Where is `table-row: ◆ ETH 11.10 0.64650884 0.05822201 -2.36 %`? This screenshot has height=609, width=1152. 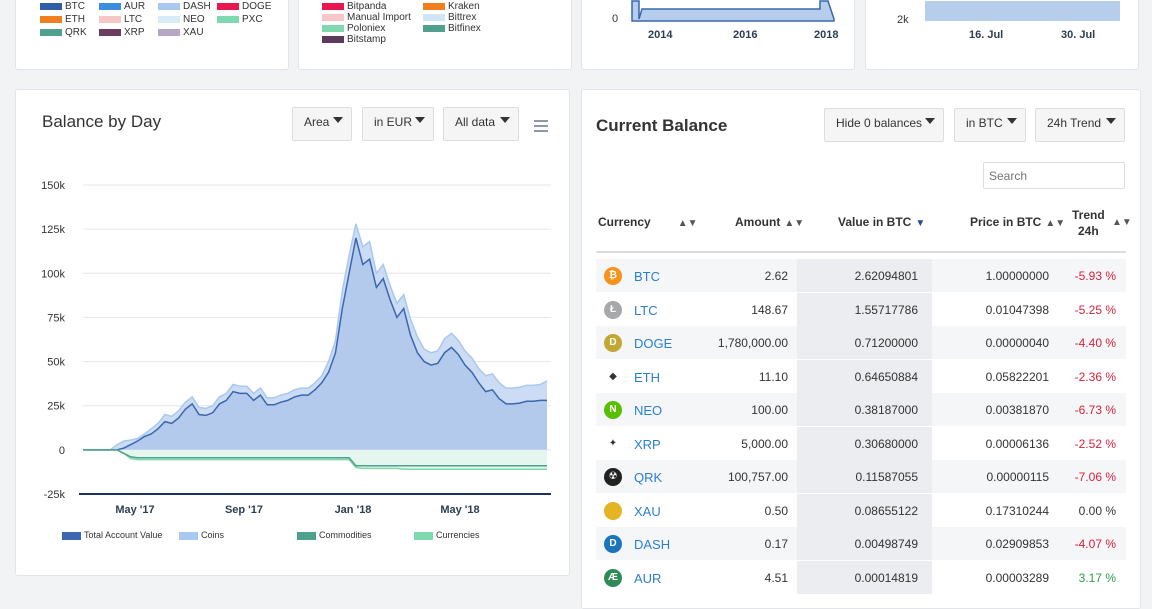
table-row: ◆ ETH 11.10 0.64650884 0.05822201 -2.36 % is located at coordinates (861, 376).